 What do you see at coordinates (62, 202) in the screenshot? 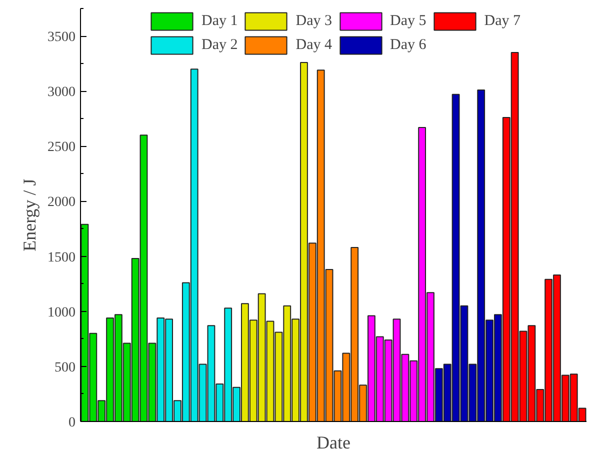
I see `y-tick-label: 2000` at bounding box center [62, 202].